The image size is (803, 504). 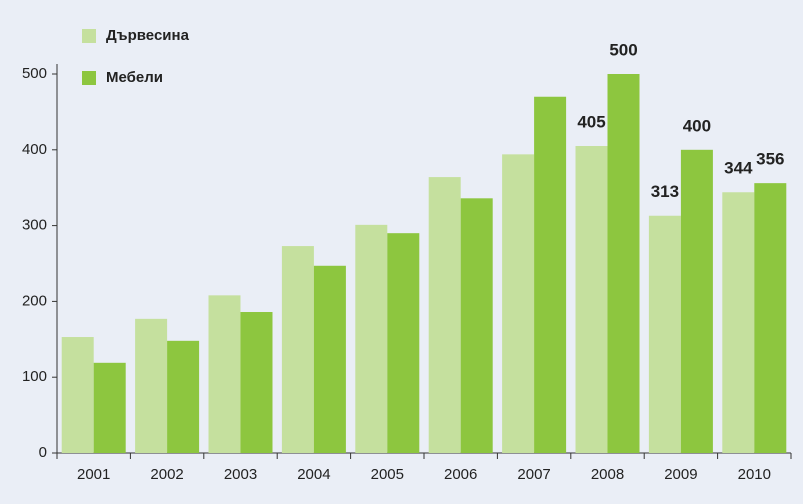 I want to click on x-tick-label: 2008, so click(x=607, y=474).